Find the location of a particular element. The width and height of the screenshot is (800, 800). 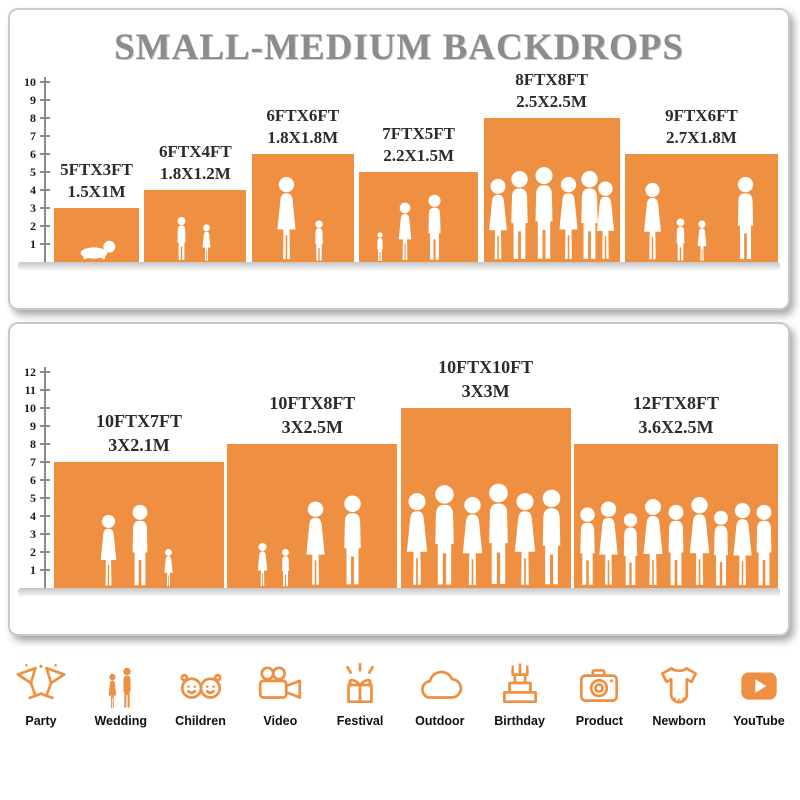

silhouette-couple-child is located at coordinates (136, 545).